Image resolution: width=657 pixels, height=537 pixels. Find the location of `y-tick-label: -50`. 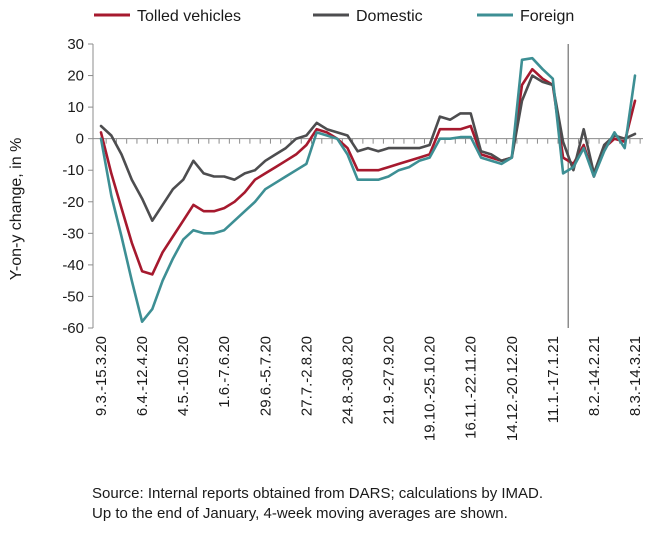

y-tick-label: -50 is located at coordinates (73, 296).